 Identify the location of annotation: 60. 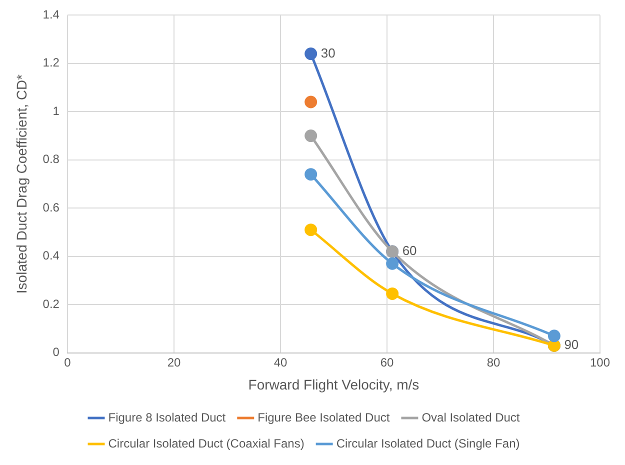
(409, 250).